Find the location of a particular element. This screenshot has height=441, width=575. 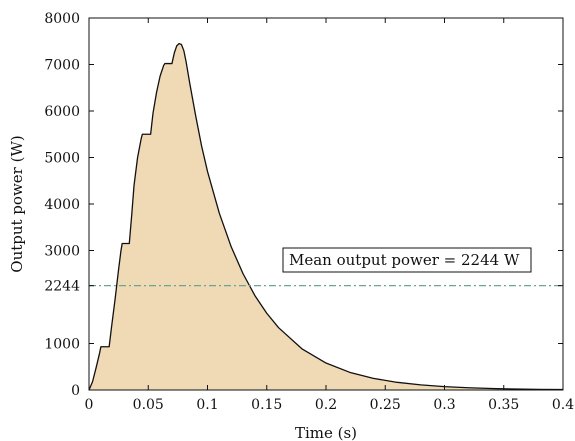

x-tick-label: 0.35 is located at coordinates (503, 405).